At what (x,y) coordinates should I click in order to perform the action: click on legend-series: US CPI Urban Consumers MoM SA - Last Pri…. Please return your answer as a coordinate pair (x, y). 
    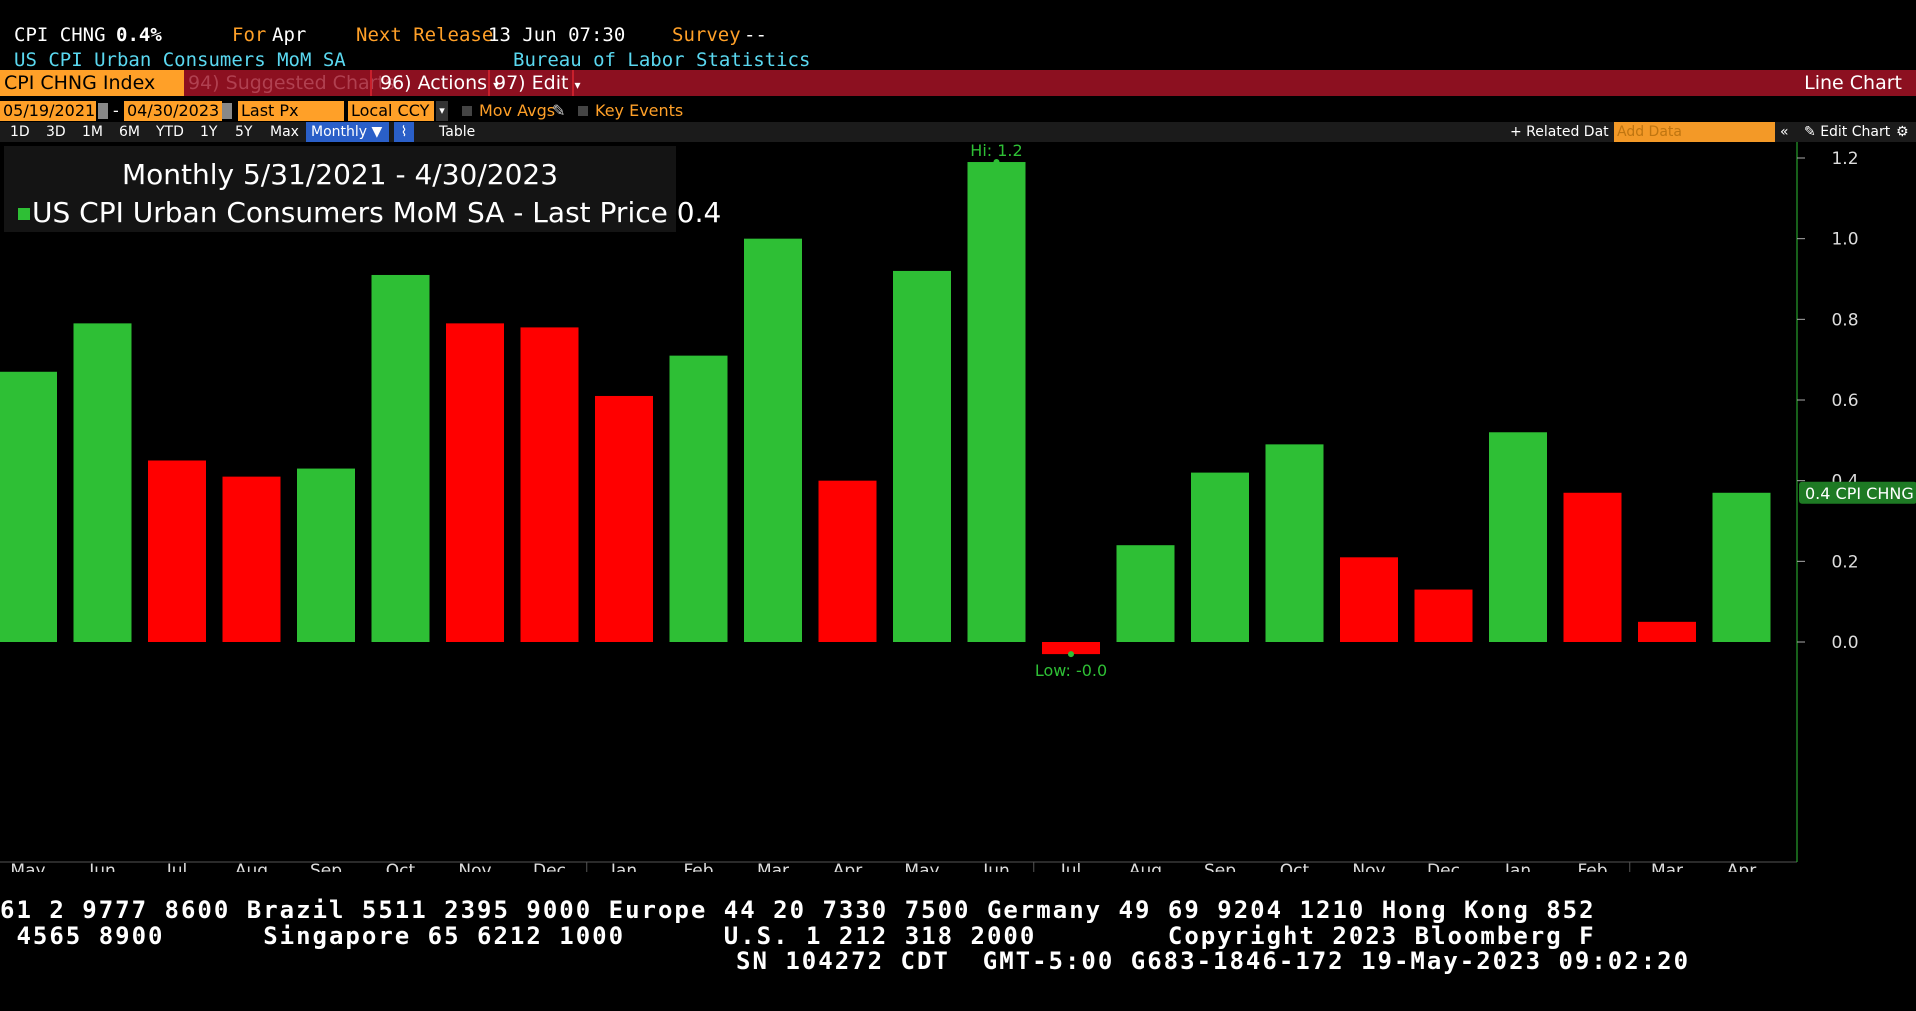
    Looking at the image, I should click on (369, 212).